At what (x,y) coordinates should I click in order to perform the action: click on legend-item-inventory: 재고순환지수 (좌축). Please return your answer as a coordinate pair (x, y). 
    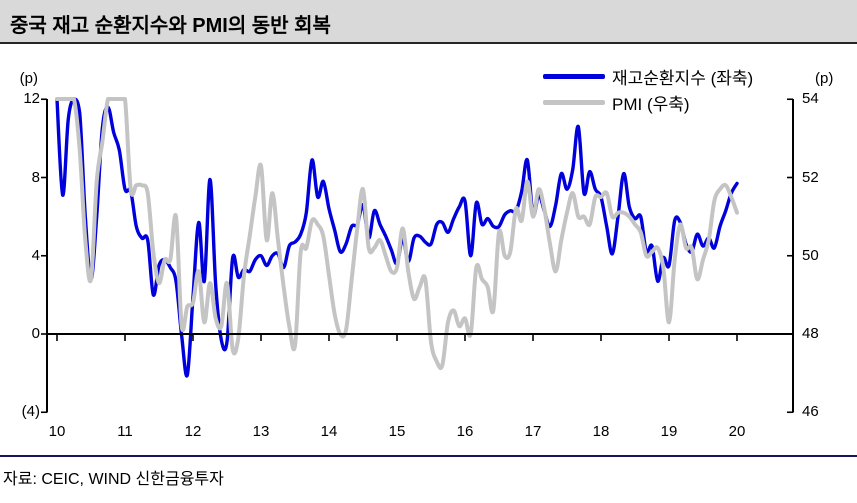
    Looking at the image, I should click on (648, 76).